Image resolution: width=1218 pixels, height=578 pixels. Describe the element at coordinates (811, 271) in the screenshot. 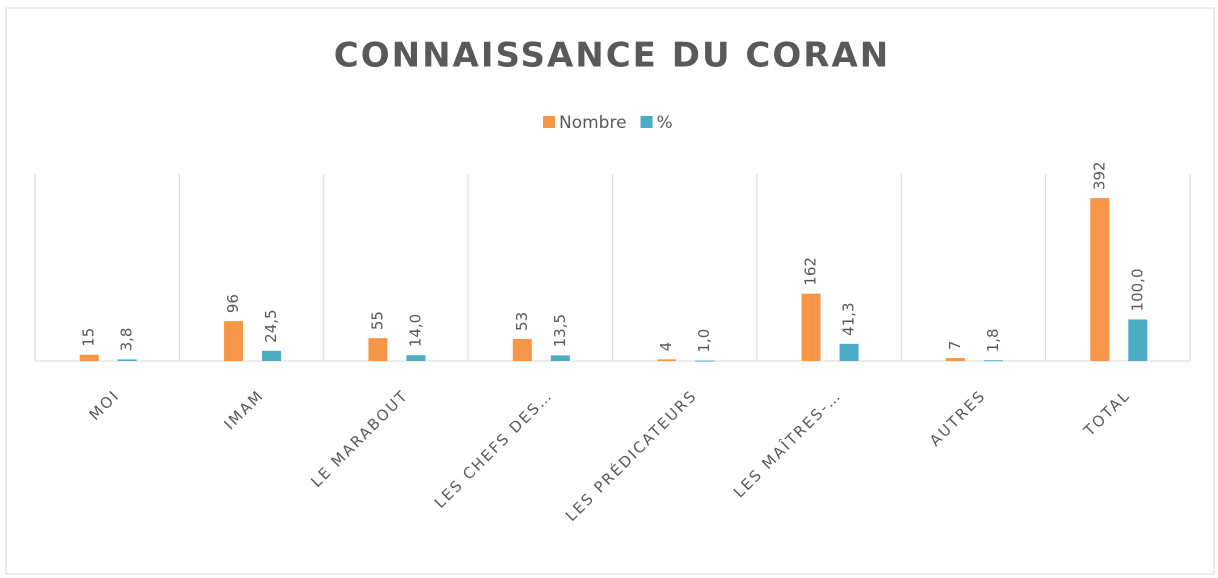

I see `data-label: 162` at that location.